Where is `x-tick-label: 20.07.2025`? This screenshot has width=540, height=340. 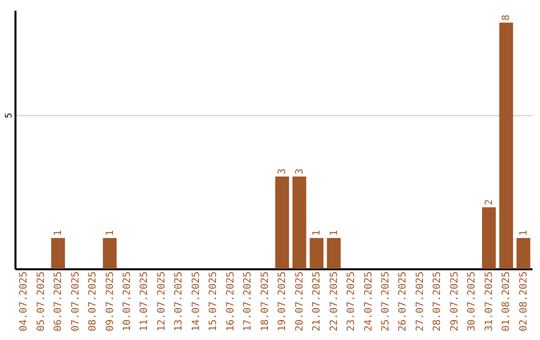 x-tick-label: 20.07.2025 is located at coordinates (300, 301).